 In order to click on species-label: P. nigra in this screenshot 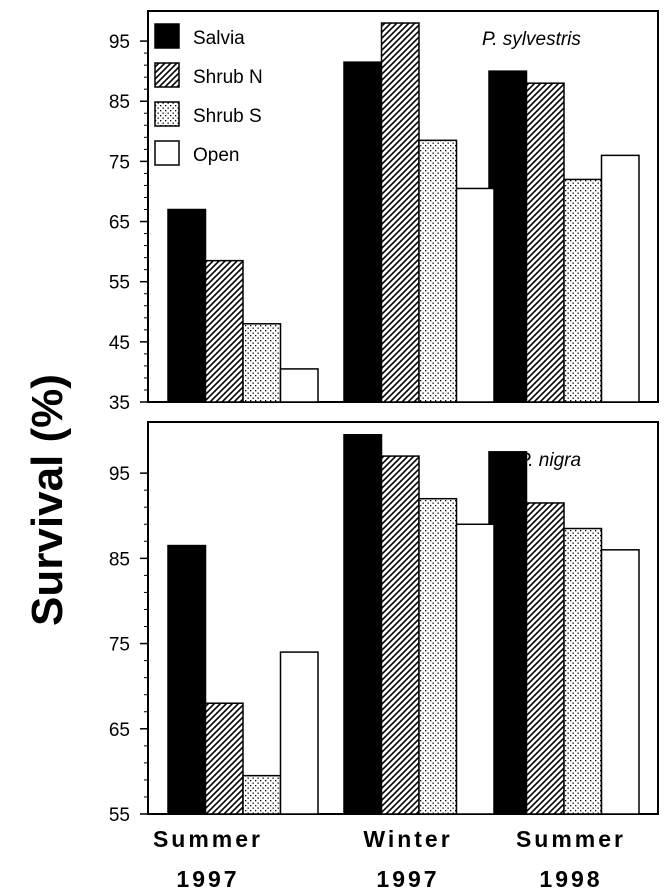, I will do `click(549, 460)`.